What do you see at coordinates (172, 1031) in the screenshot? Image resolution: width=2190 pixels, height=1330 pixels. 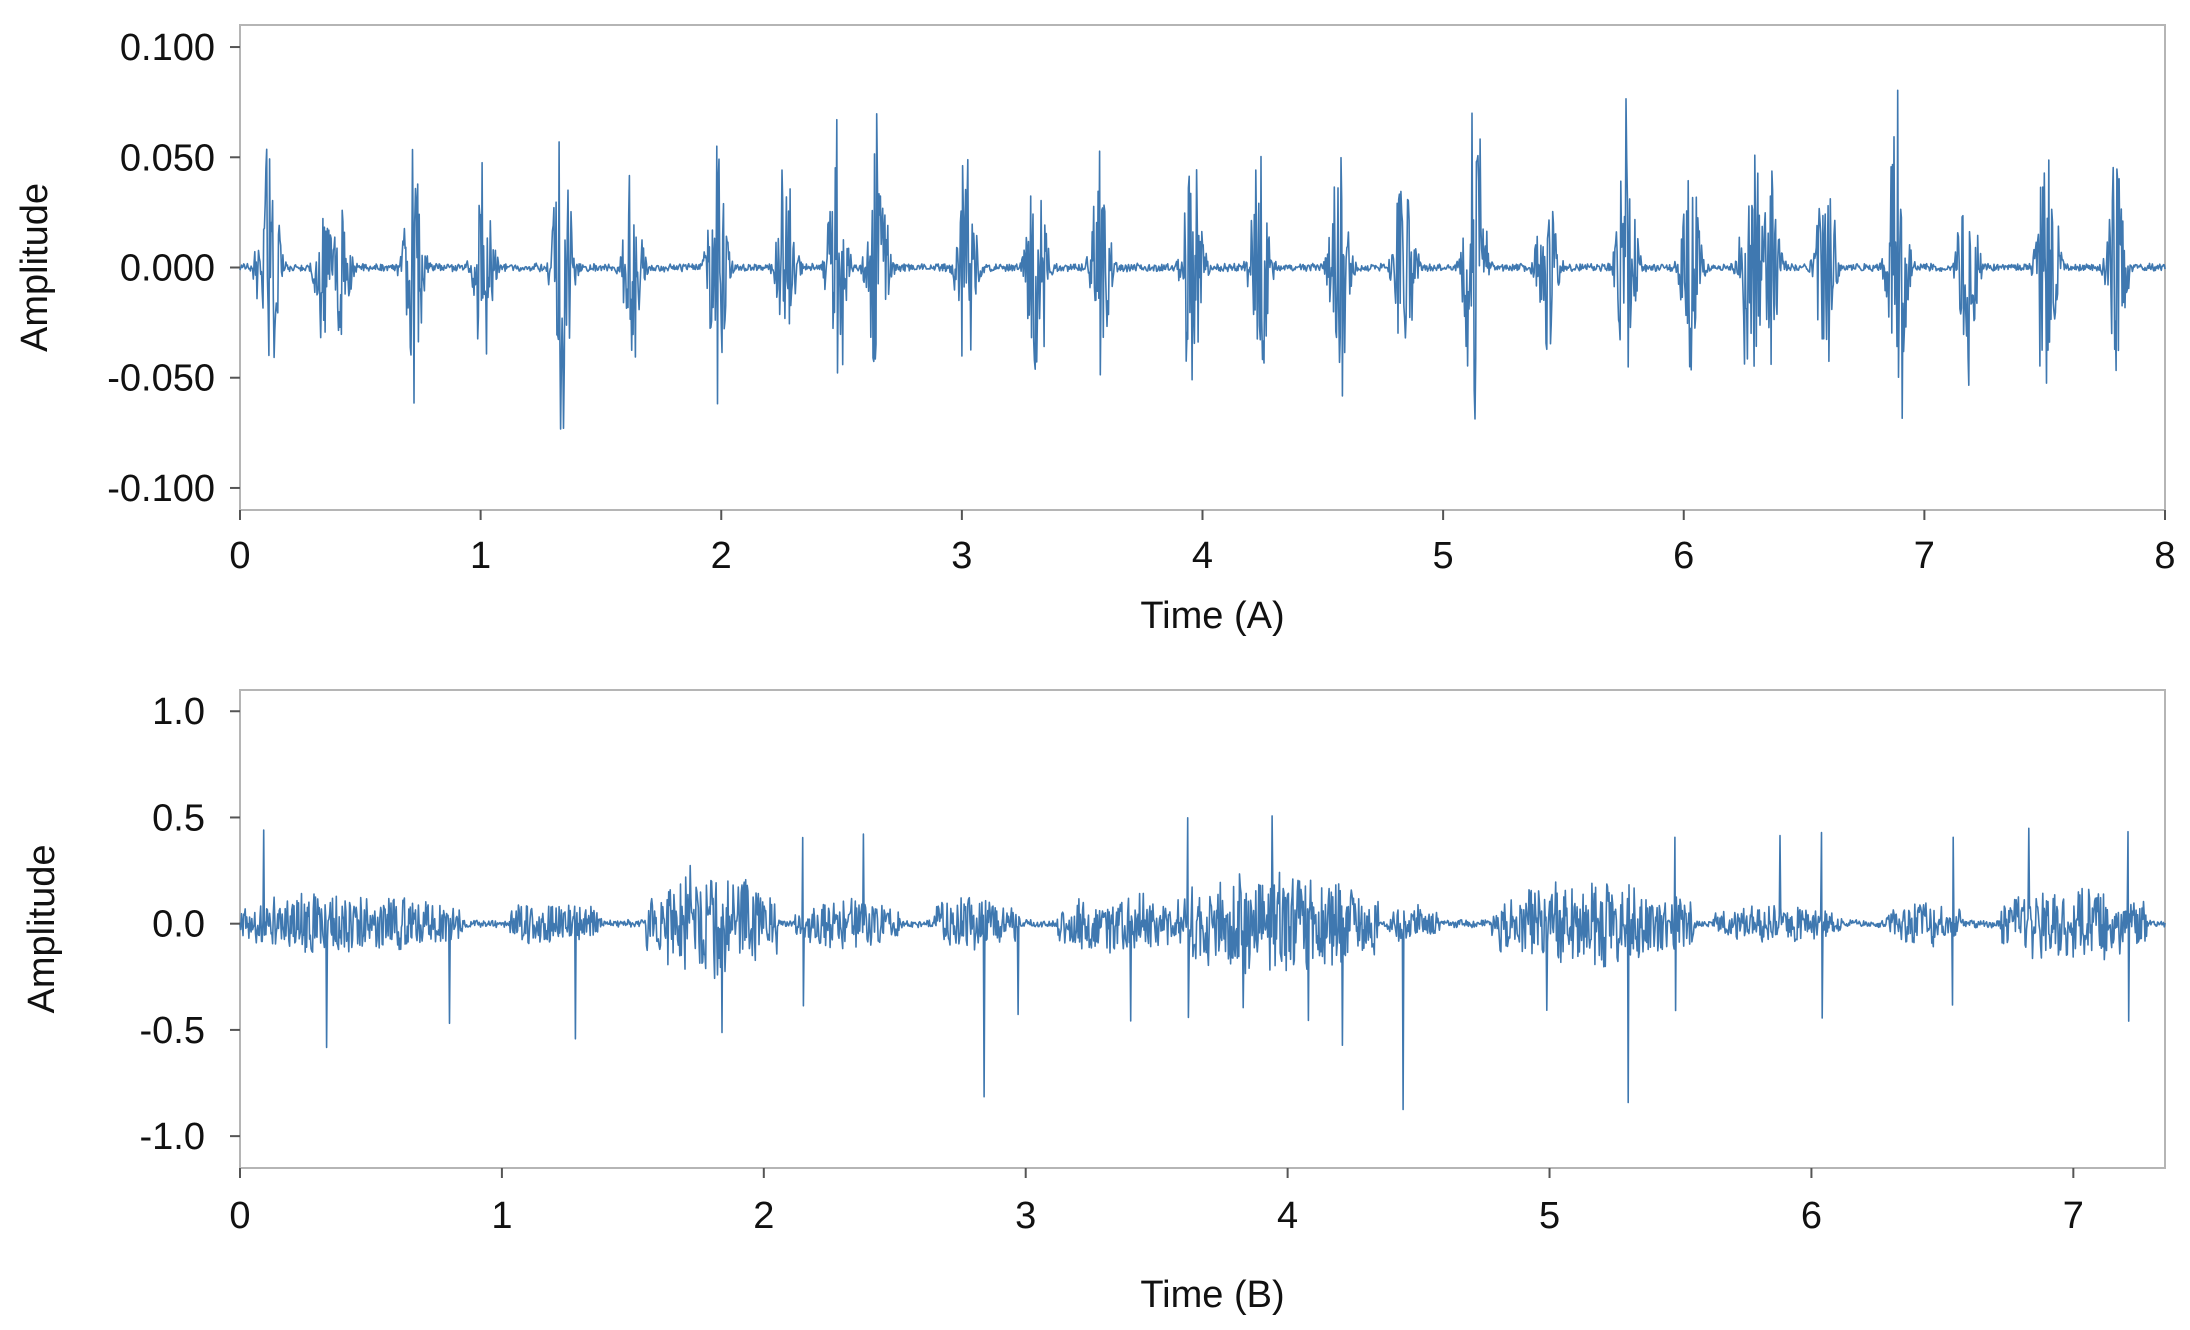 I see `y-tick-label: -0.5` at bounding box center [172, 1031].